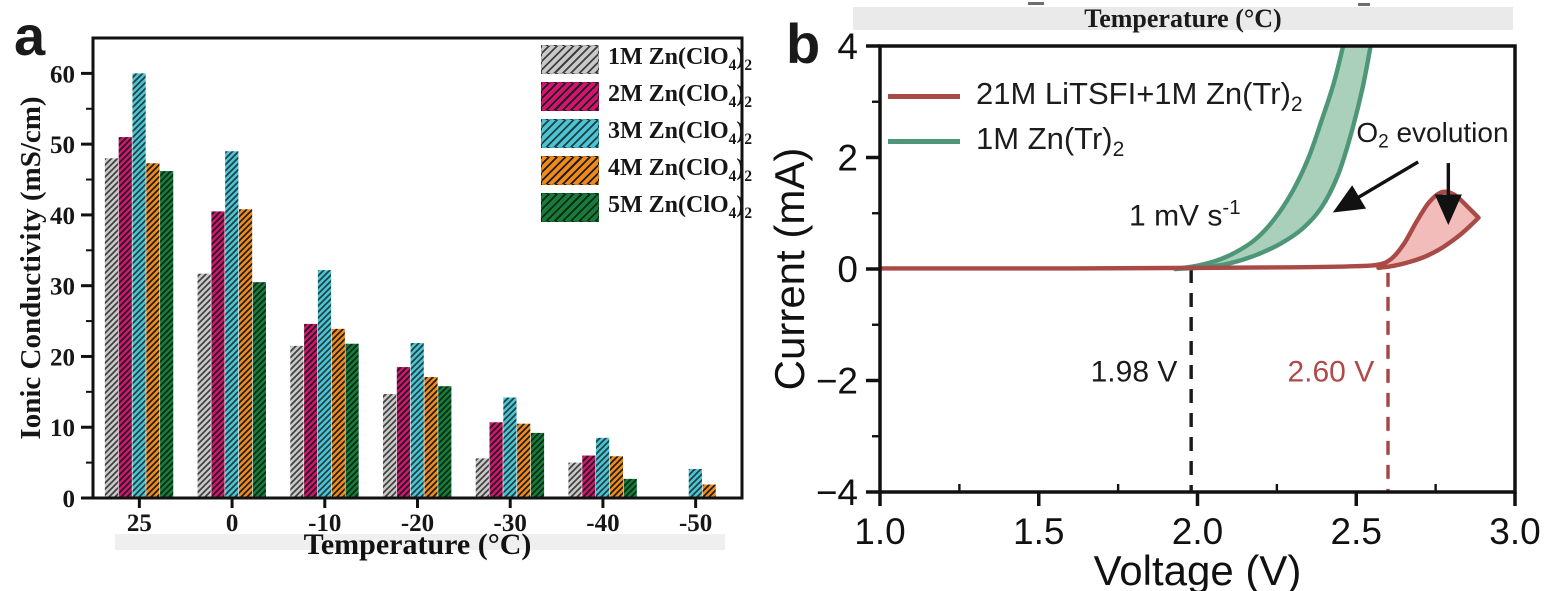  I want to click on cropped-top-axis-title: Temperature (°C), so click(1183, 18).